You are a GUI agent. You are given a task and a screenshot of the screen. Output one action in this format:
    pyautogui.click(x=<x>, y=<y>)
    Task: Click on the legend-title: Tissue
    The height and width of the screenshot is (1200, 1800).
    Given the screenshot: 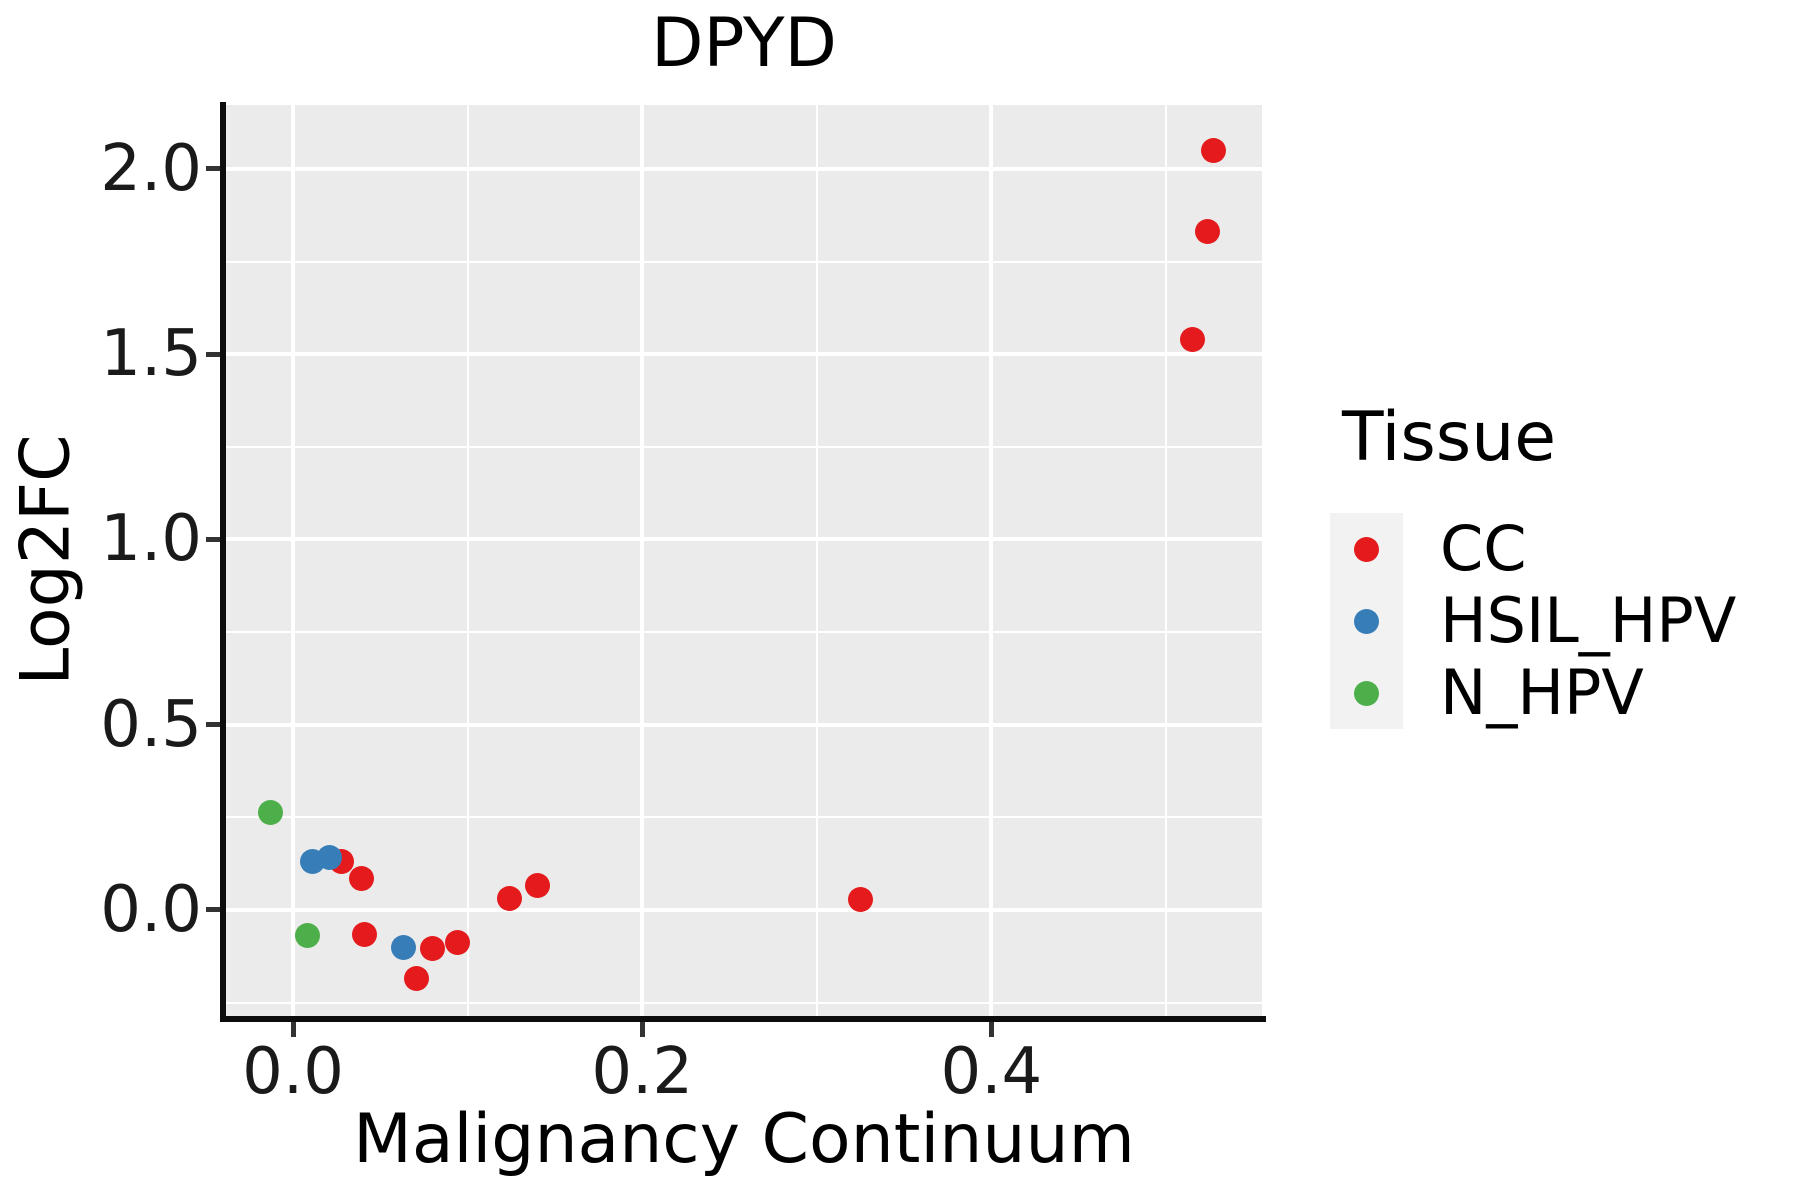 What is the action you would take?
    pyautogui.click(x=1449, y=437)
    